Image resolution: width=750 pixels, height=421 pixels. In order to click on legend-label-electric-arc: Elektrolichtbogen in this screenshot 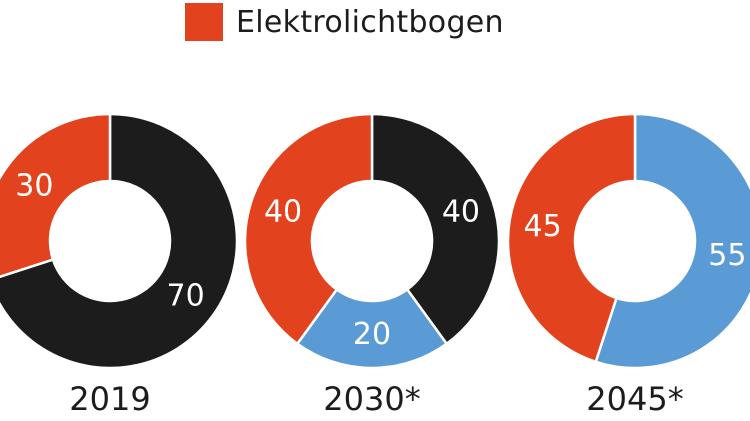, I will do `click(370, 22)`.